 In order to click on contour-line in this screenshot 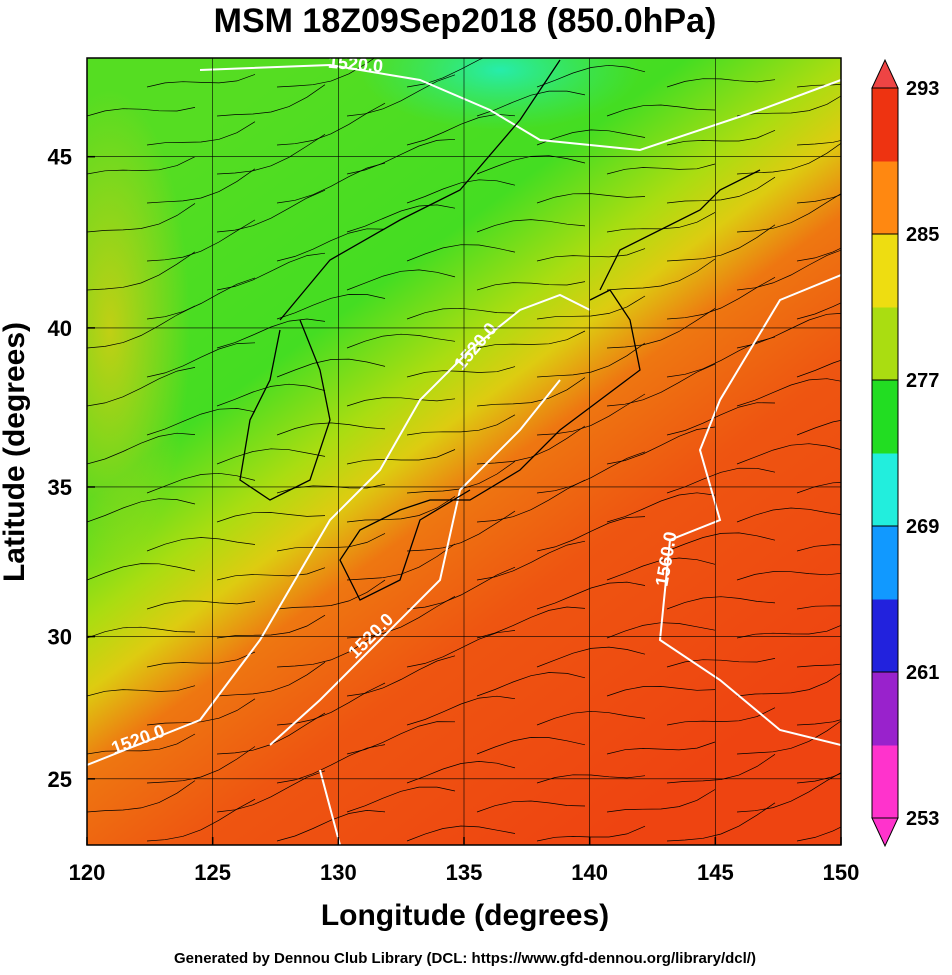, I will do `click(330, 807)`.